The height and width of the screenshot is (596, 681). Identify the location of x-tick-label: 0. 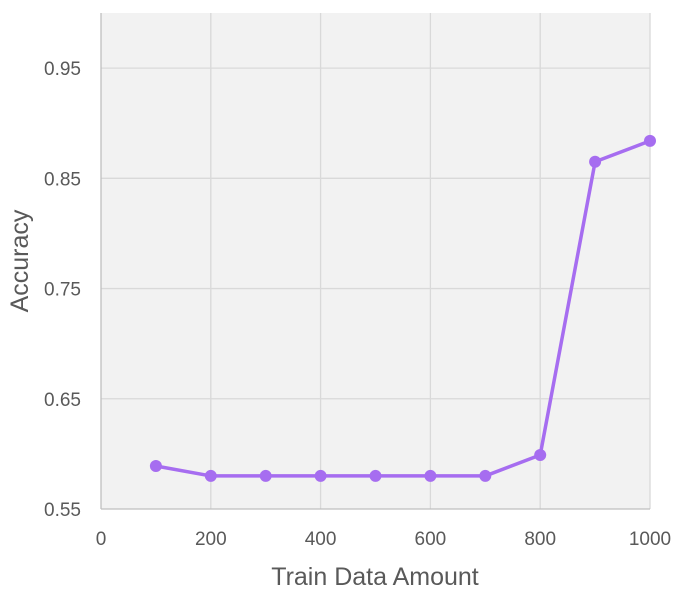
(101, 539).